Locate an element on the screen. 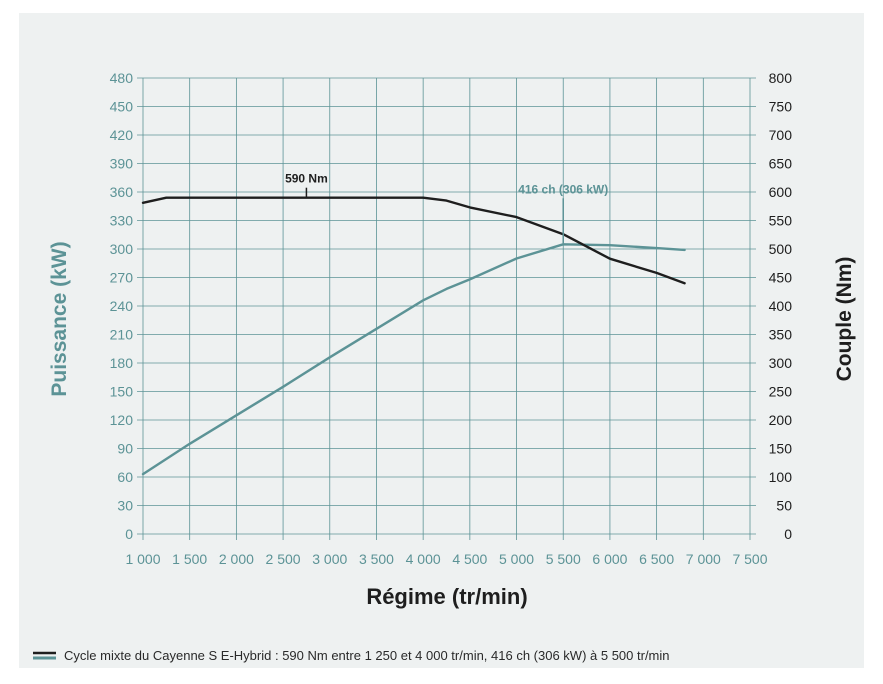 This screenshot has width=883, height=684. y-right-tick-label: 700 is located at coordinates (781, 135).